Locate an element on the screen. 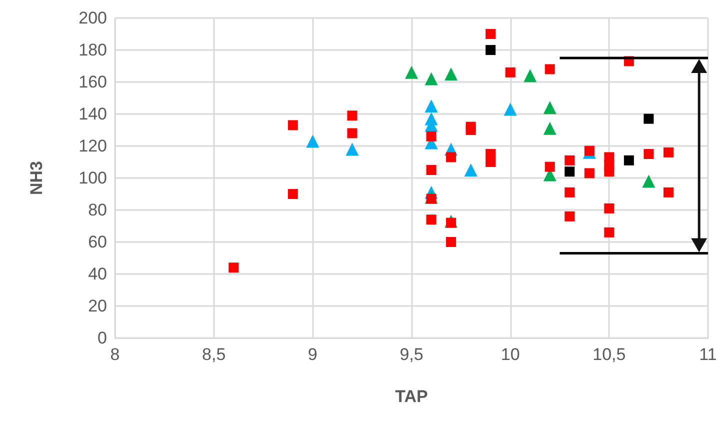  x-tick-label: 8,5 is located at coordinates (214, 354).